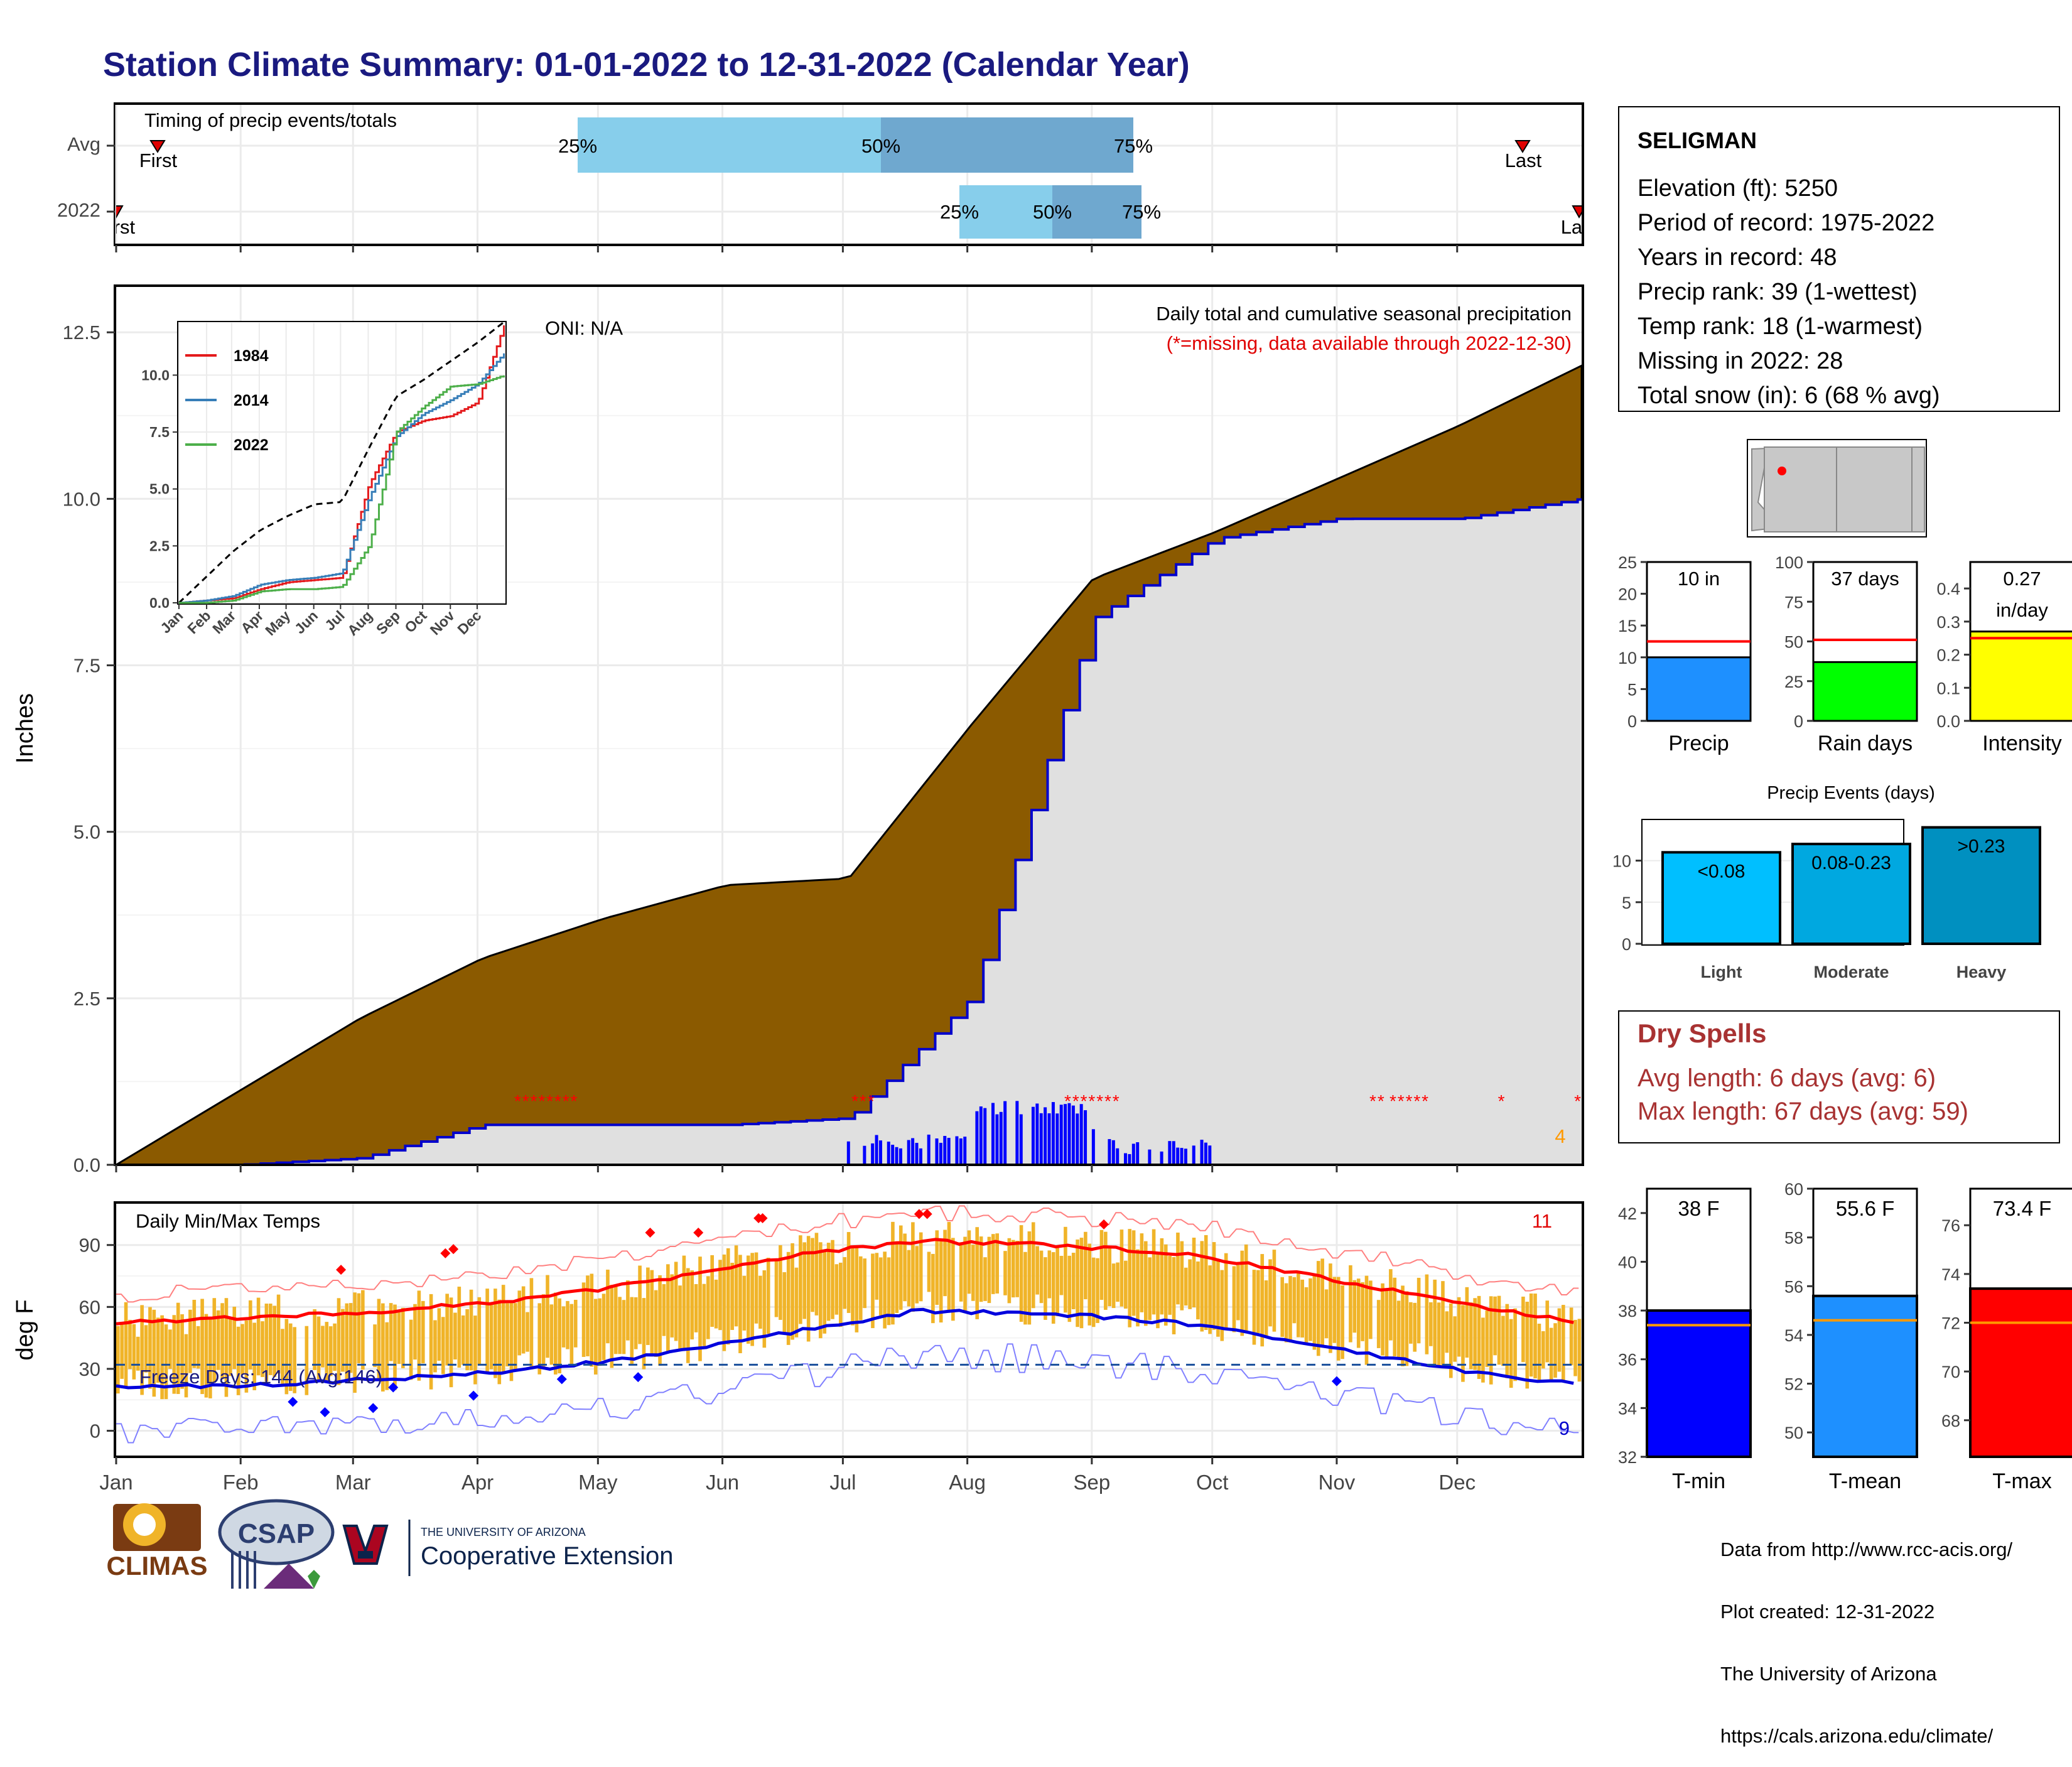  What do you see at coordinates (1851, 894) in the screenshot?
I see `precip-event-bar` at bounding box center [1851, 894].